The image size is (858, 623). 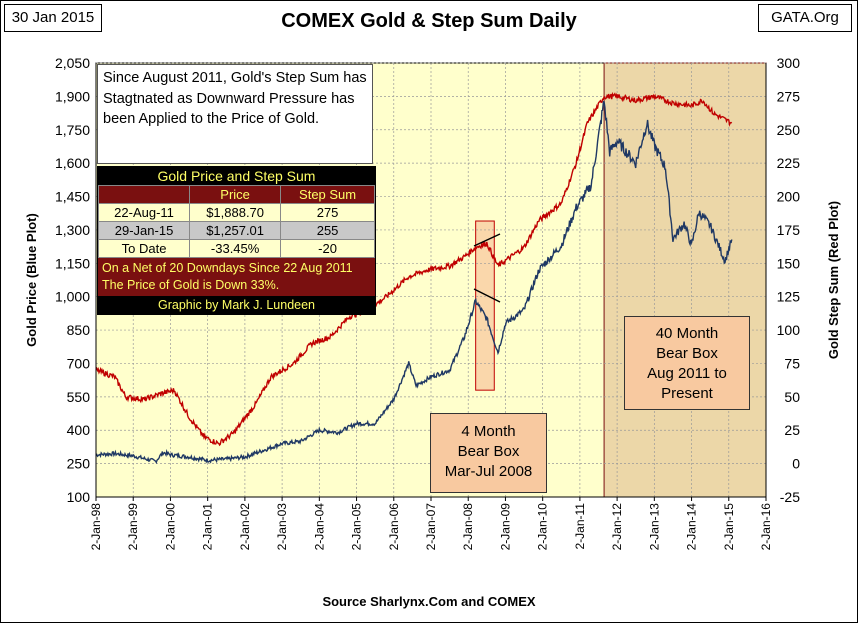 What do you see at coordinates (792, 363) in the screenshot?
I see `y2-tick-label: 75` at bounding box center [792, 363].